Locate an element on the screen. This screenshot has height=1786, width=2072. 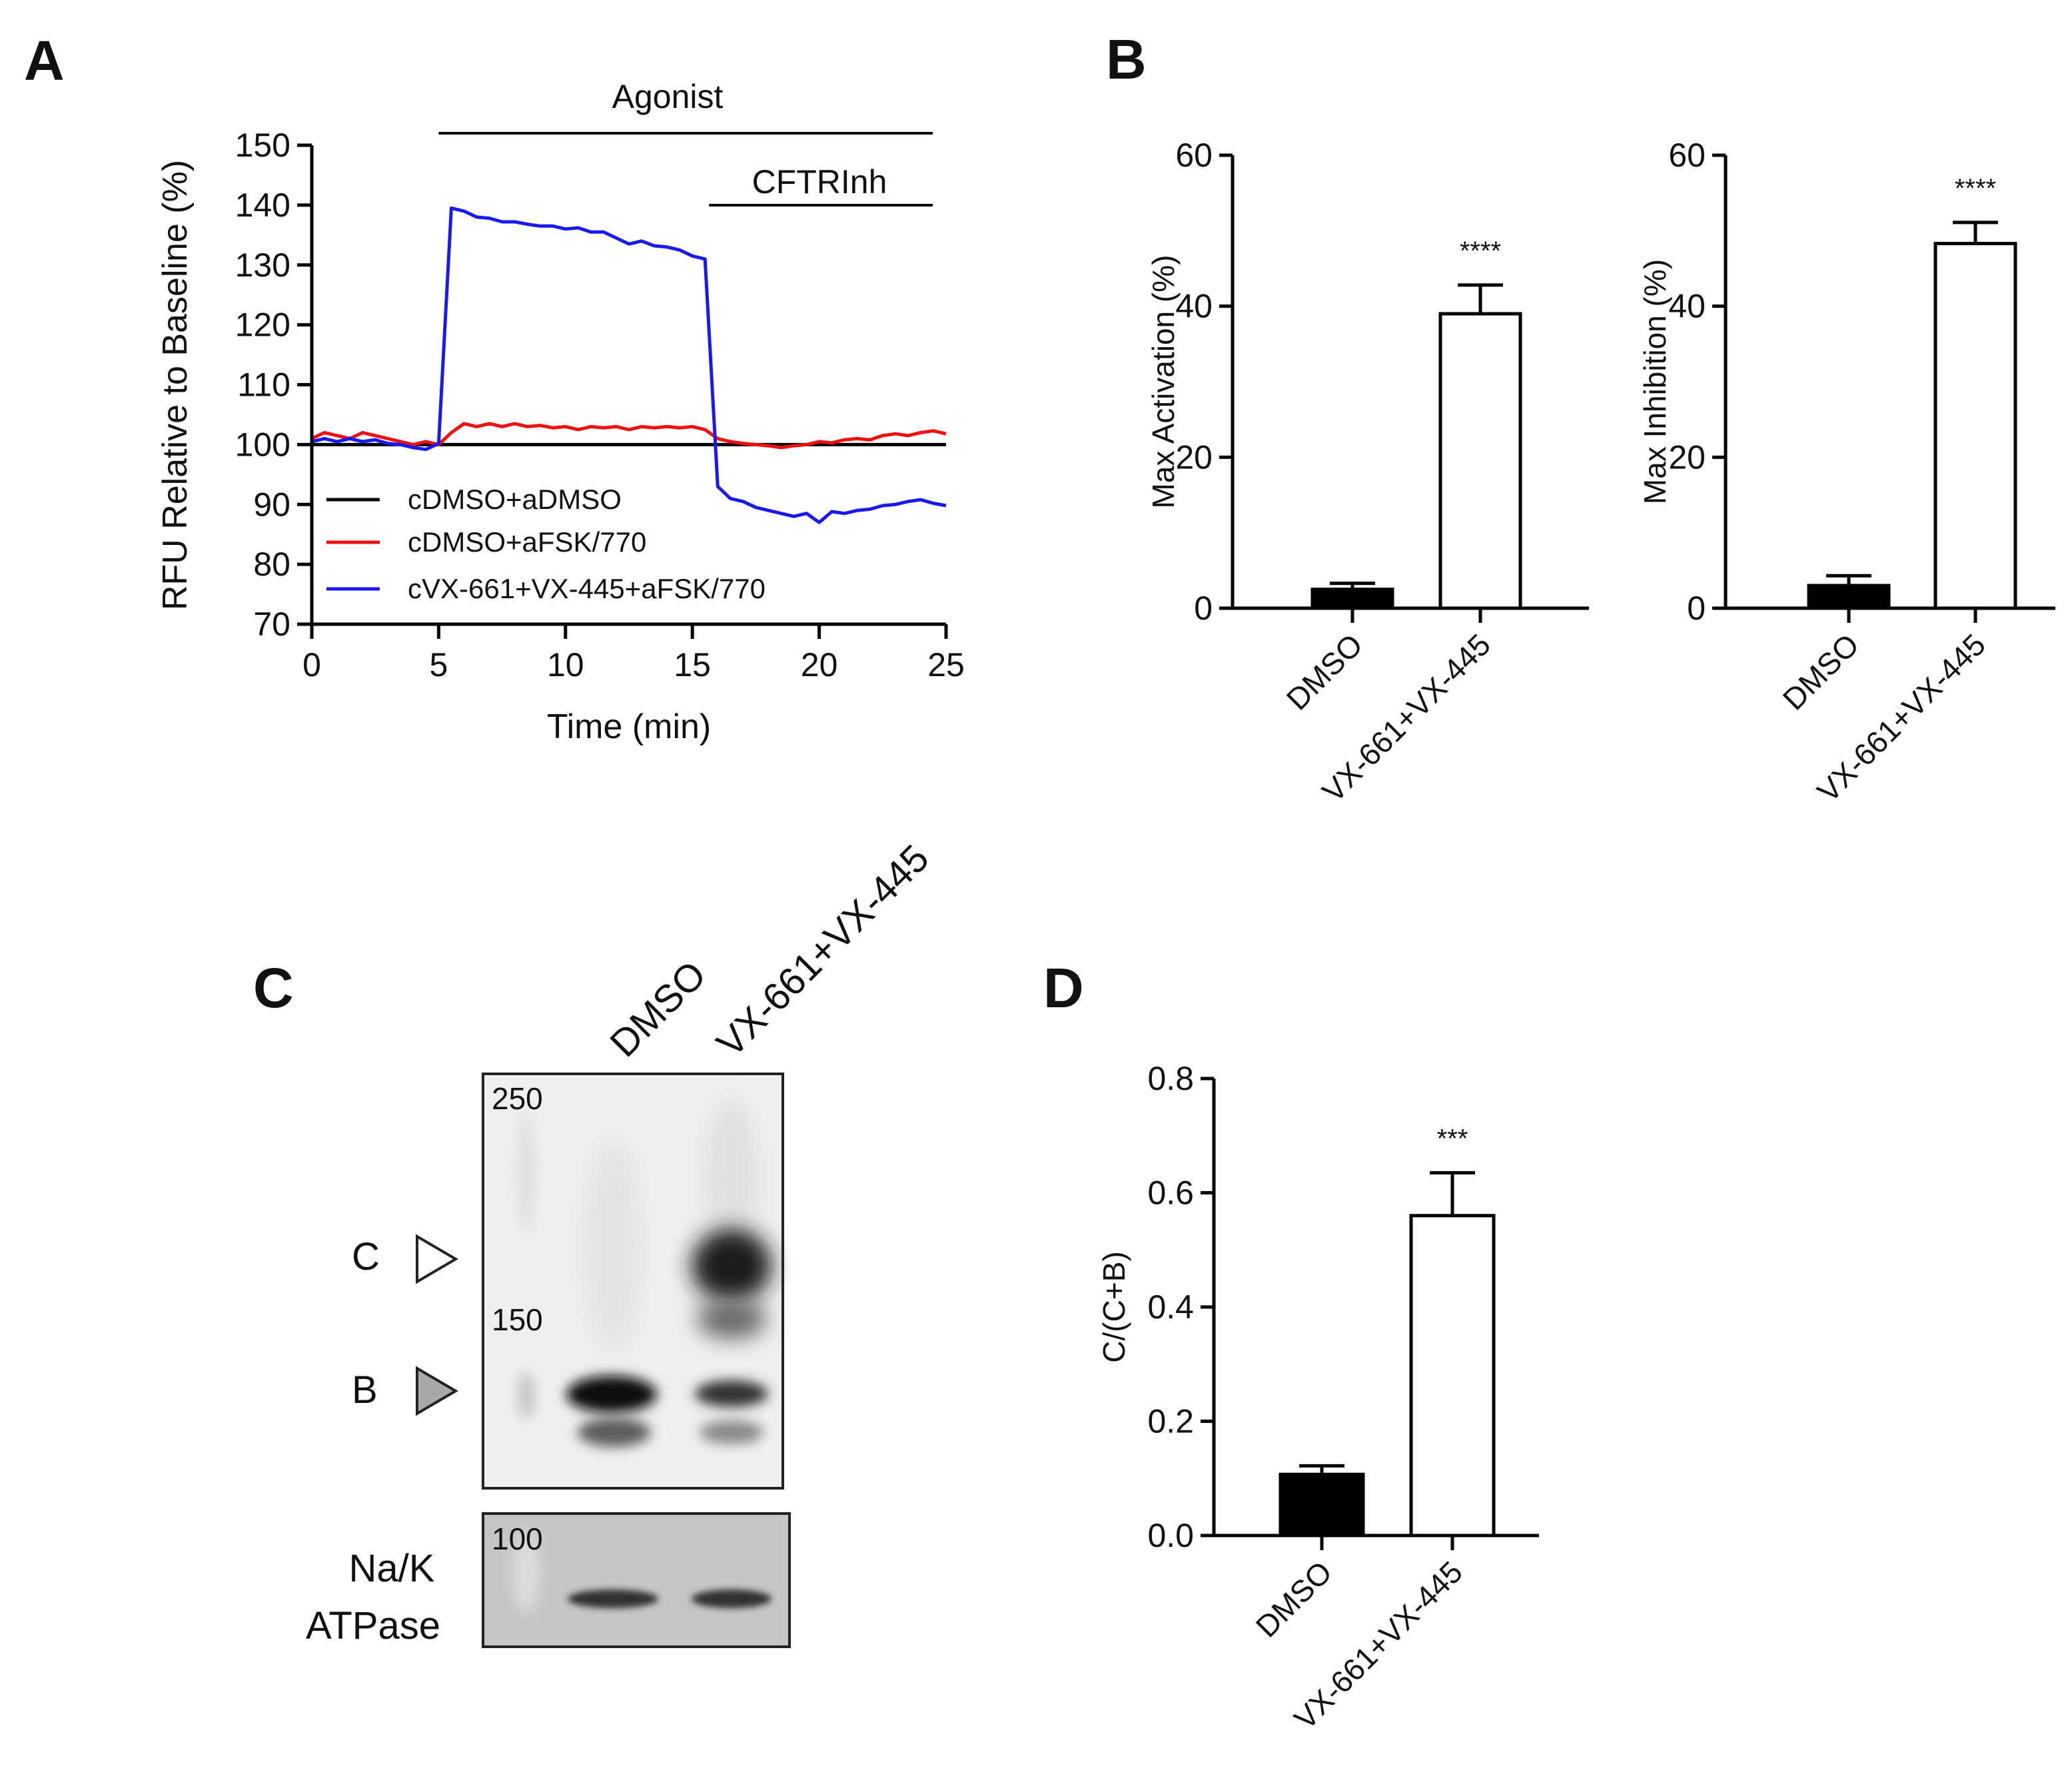
panel-c-western-blot: DMSO VX-661+VX-445 250 150 C B is located at coordinates (621, 1242).